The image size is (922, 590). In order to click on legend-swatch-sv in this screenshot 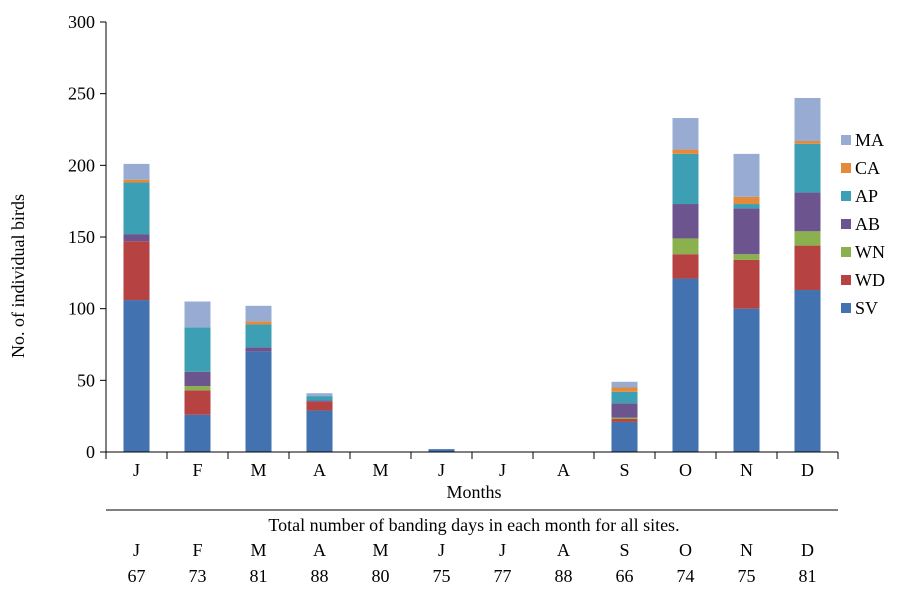, I will do `click(846, 308)`.